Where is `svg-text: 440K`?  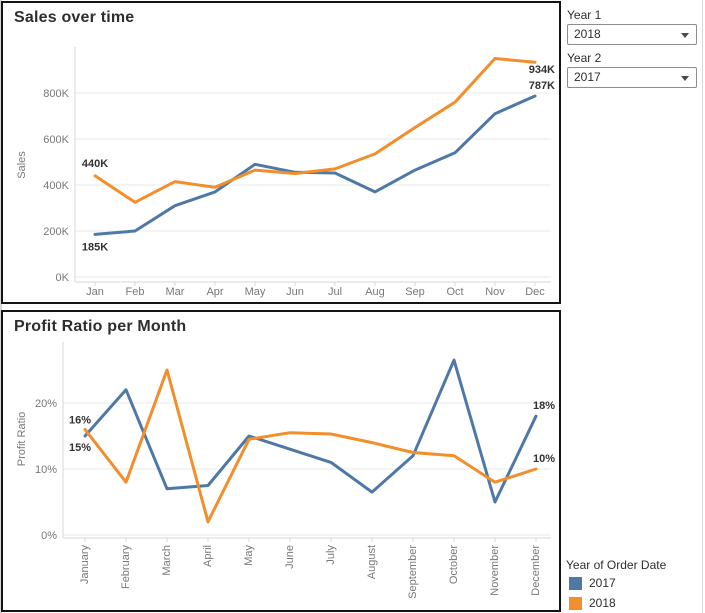
svg-text: 440K is located at coordinates (95, 164).